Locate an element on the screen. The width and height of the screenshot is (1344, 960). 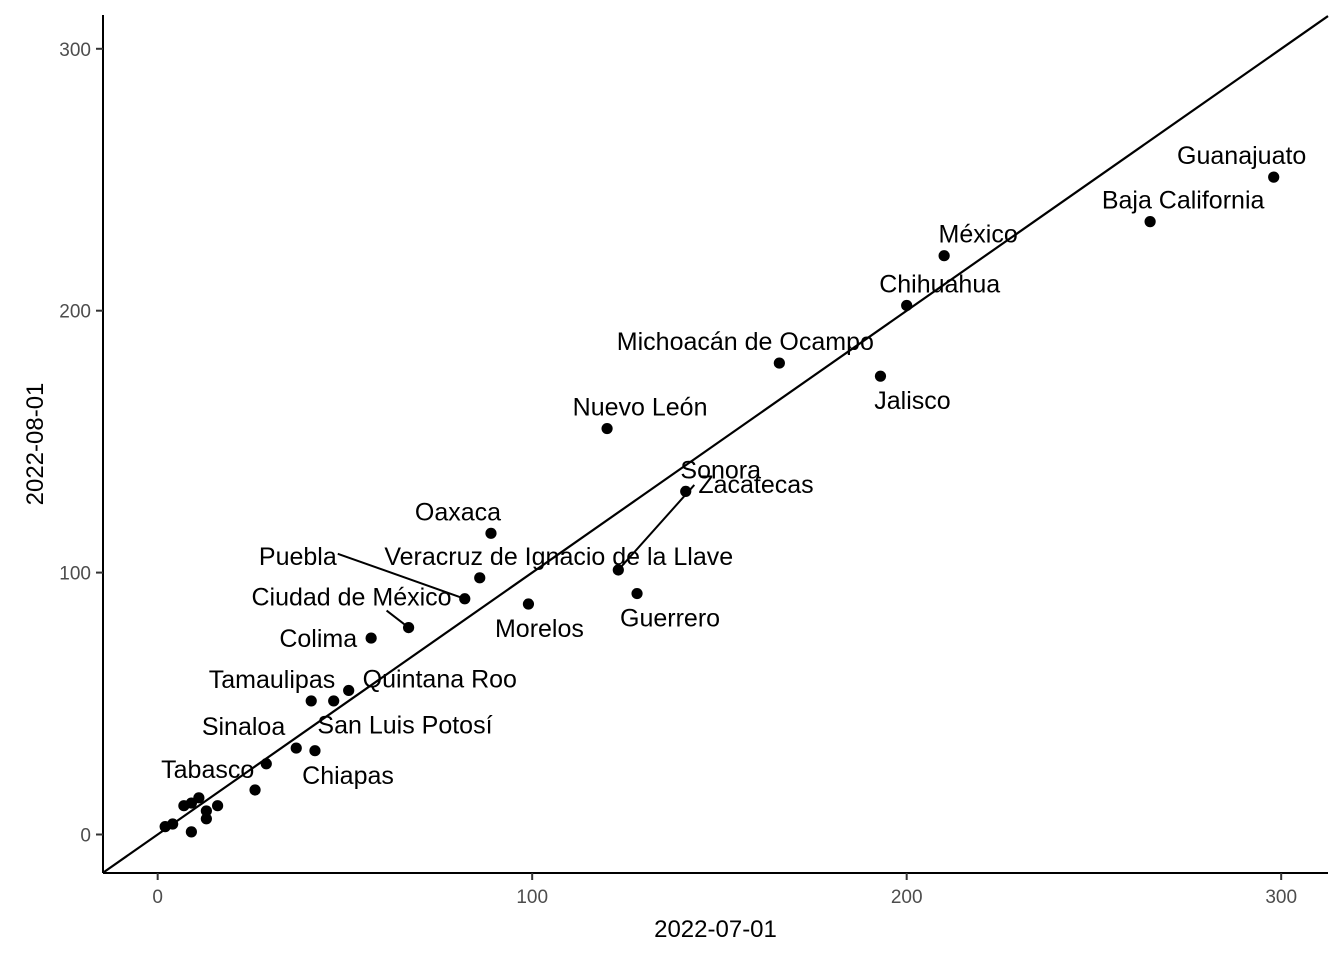
point-label: México is located at coordinates (978, 235).